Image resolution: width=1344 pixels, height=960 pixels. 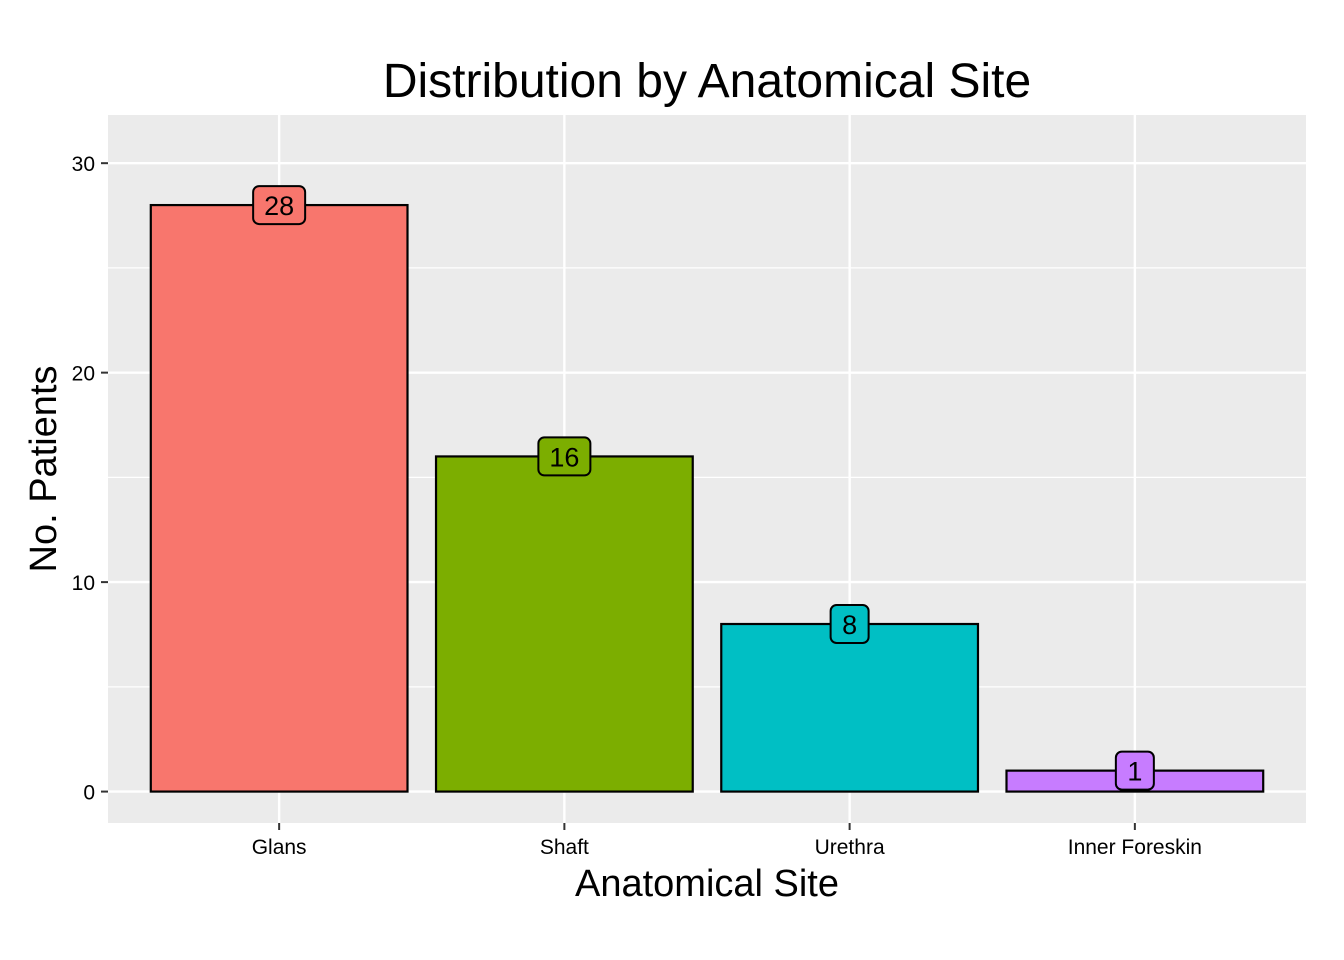 What do you see at coordinates (727, 841) in the screenshot?
I see `x-axis: Glans Shaft Urethra Inner Foreskin` at bounding box center [727, 841].